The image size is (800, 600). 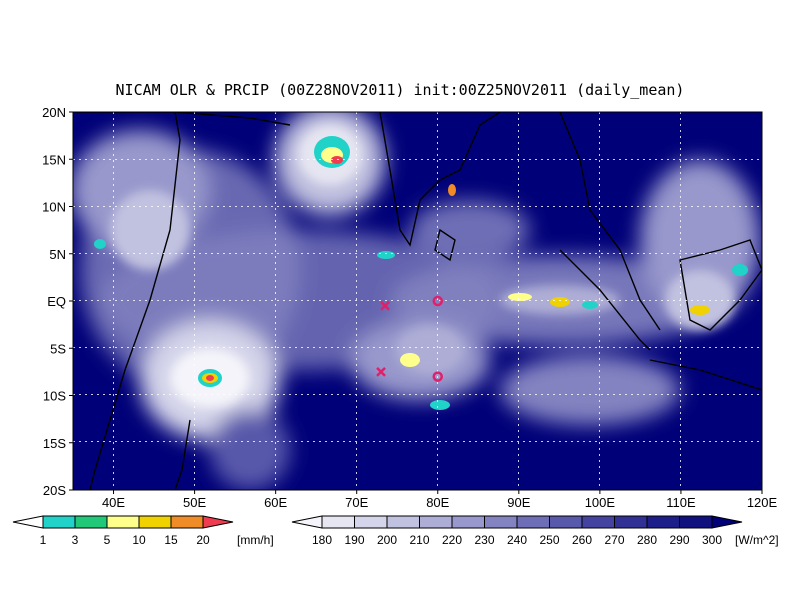 What do you see at coordinates (107, 540) in the screenshot?
I see `precip-label: 5` at bounding box center [107, 540].